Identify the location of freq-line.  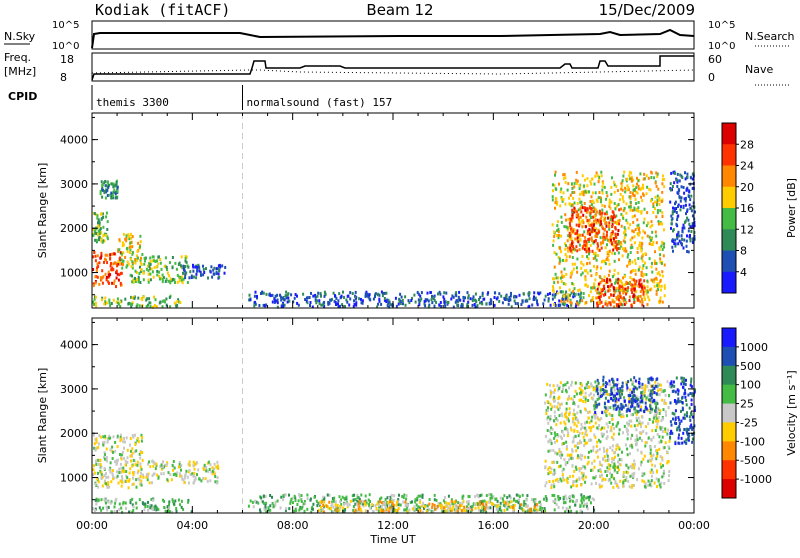
(393, 68).